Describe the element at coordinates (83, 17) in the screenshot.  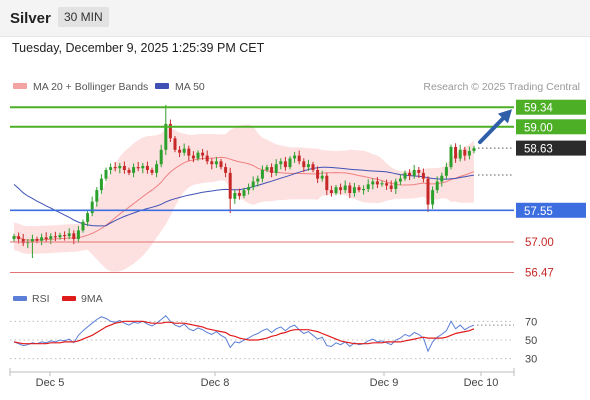
I see `timeframe-badge: 30 MIN` at that location.